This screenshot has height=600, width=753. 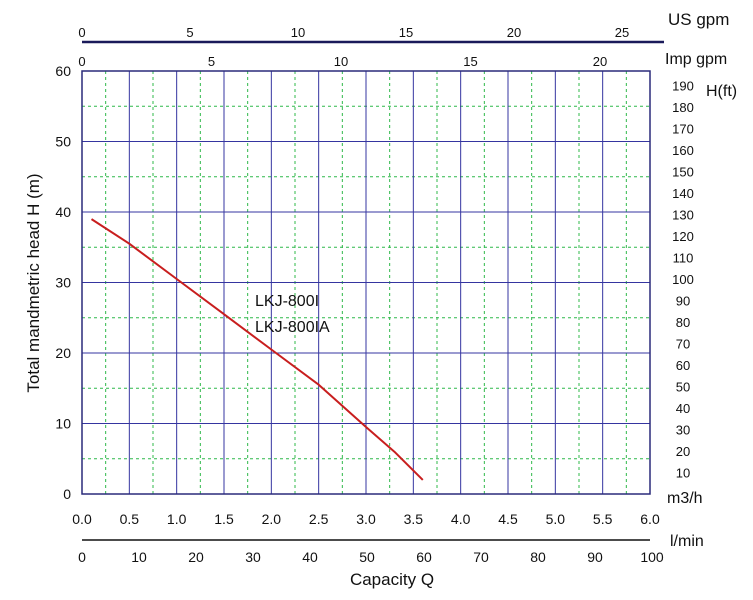 What do you see at coordinates (319, 519) in the screenshot?
I see `x-tick-label: 2.5` at bounding box center [319, 519].